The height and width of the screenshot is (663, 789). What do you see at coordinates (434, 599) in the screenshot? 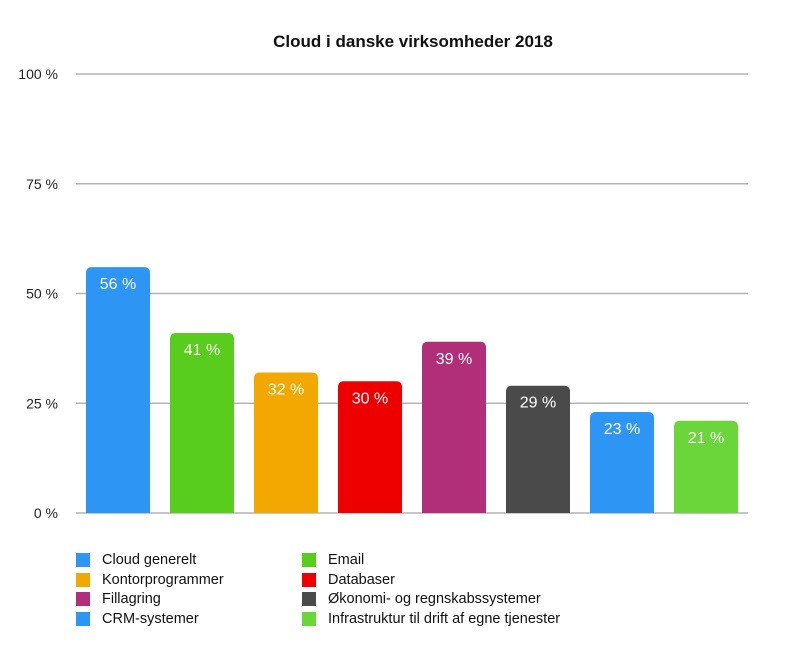
I see `legend-label: Økonomi- og regnskabssystemer` at bounding box center [434, 599].